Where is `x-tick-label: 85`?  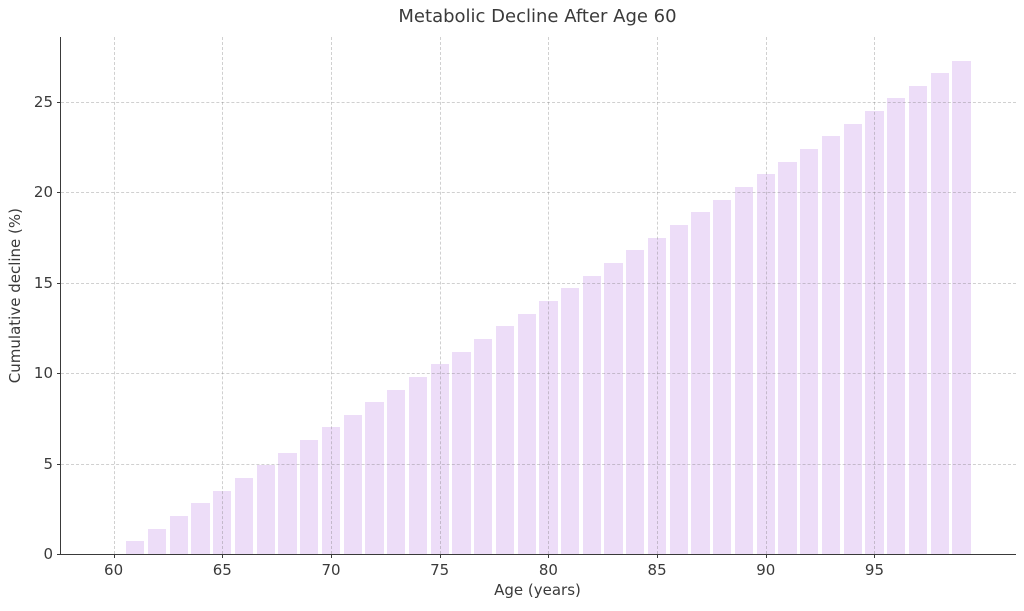 x-tick-label: 85 is located at coordinates (657, 570).